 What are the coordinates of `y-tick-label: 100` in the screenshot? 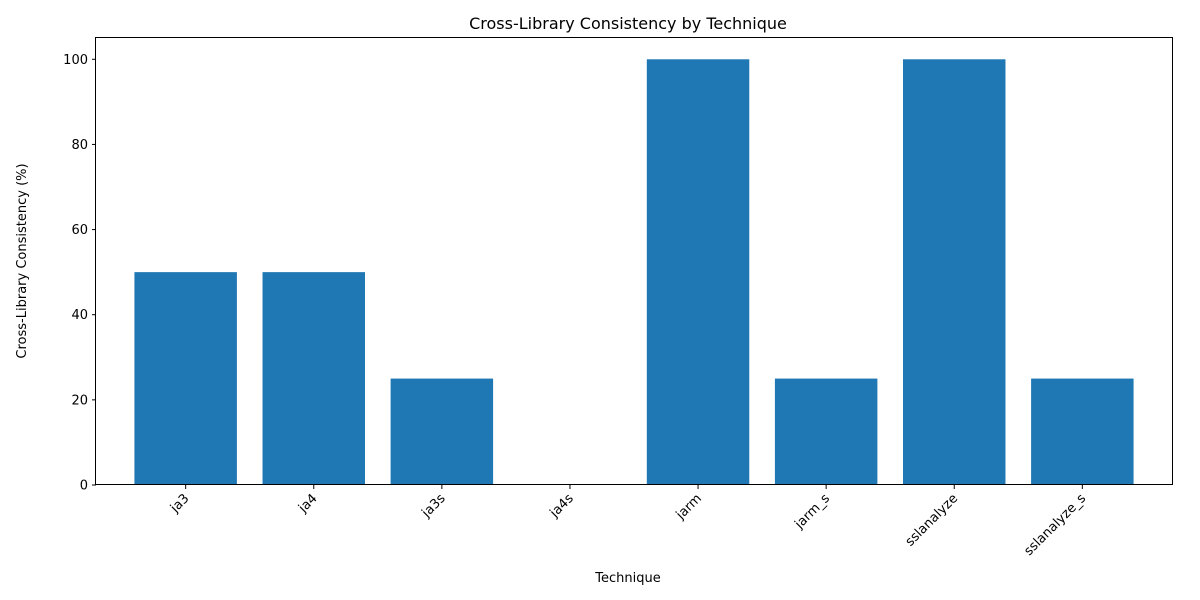 It's located at (75, 60).